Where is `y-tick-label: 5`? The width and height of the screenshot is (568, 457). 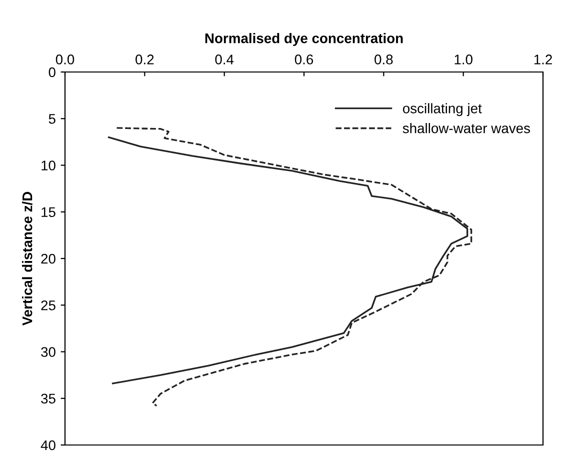 y-tick-label: 5 is located at coordinates (52, 119).